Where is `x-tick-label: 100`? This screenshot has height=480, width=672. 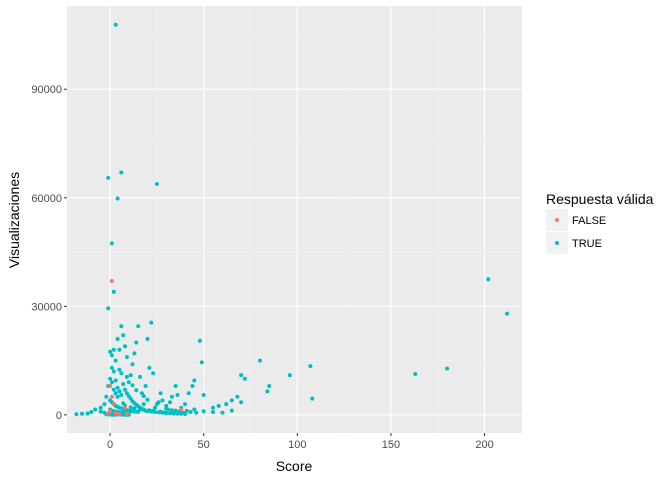
x-tick-label: 100 is located at coordinates (297, 445).